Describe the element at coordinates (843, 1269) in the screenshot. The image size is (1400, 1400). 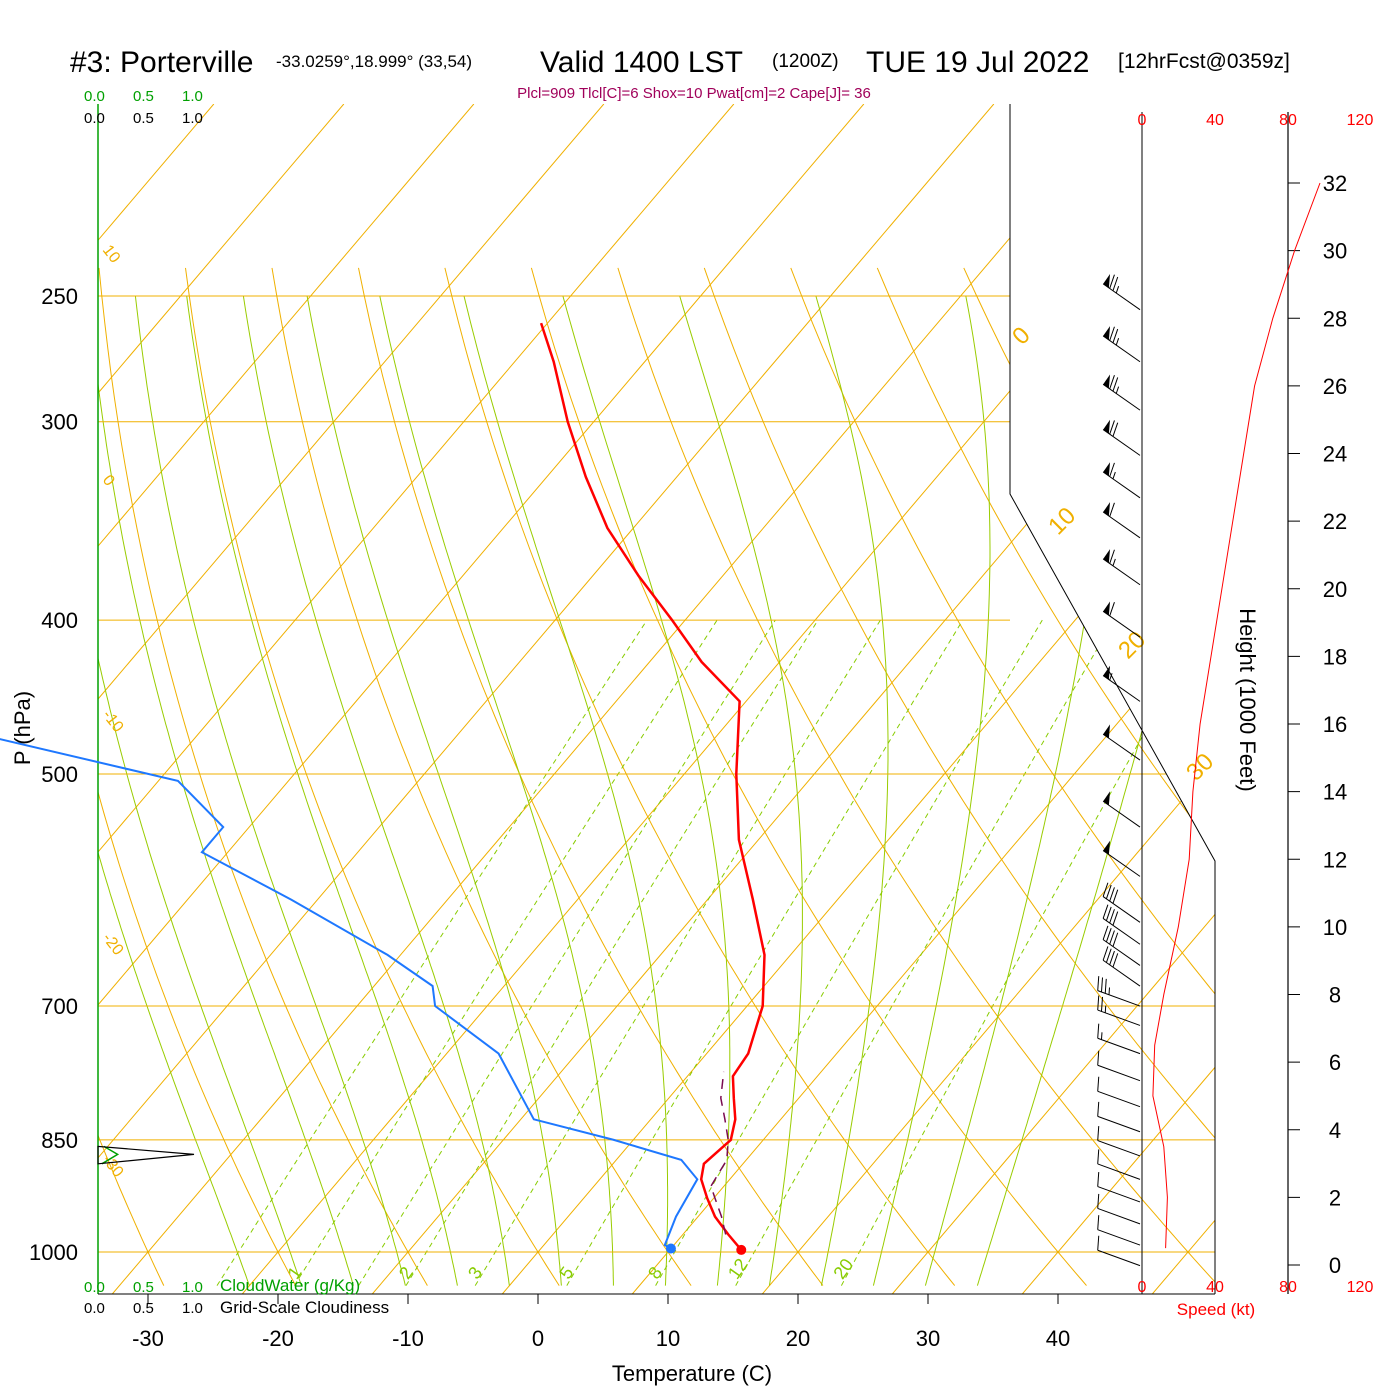
I see `mixing-ratio-label: 20` at that location.